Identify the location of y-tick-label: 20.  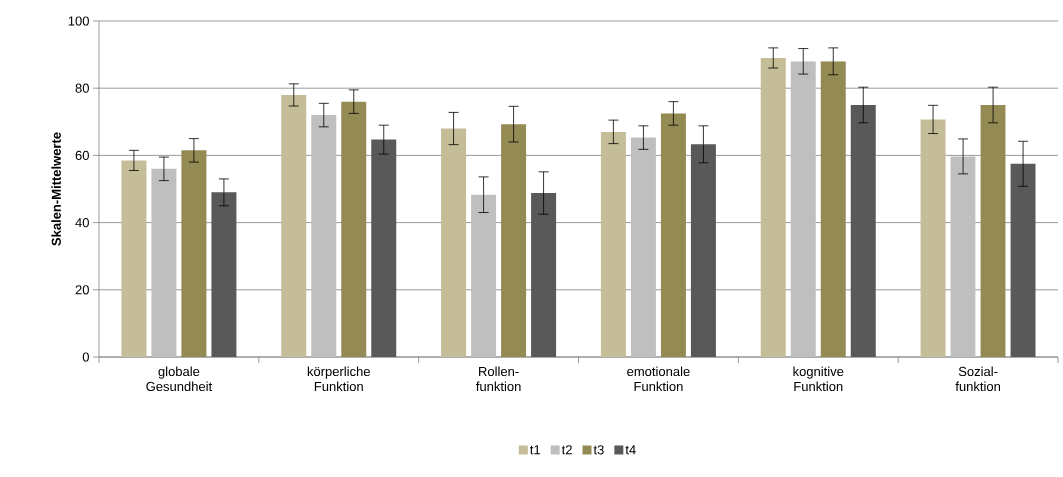
(82, 290).